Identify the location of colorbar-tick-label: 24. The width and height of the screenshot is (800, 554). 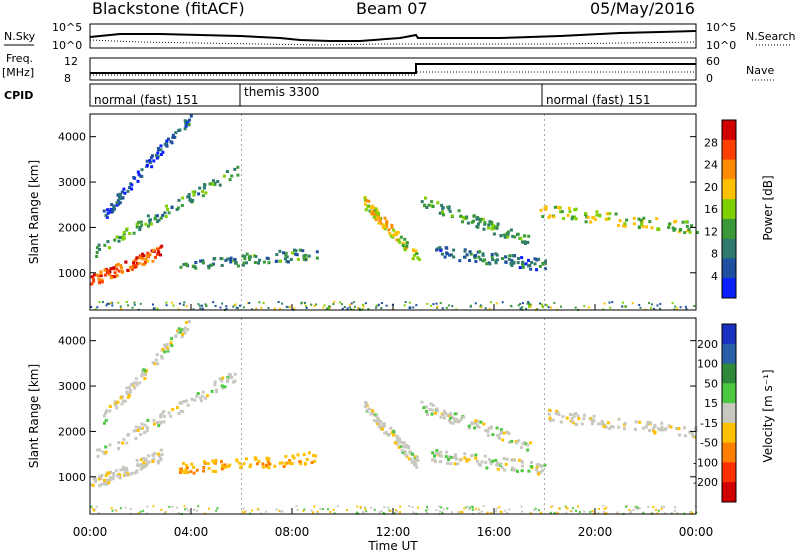
(711, 165).